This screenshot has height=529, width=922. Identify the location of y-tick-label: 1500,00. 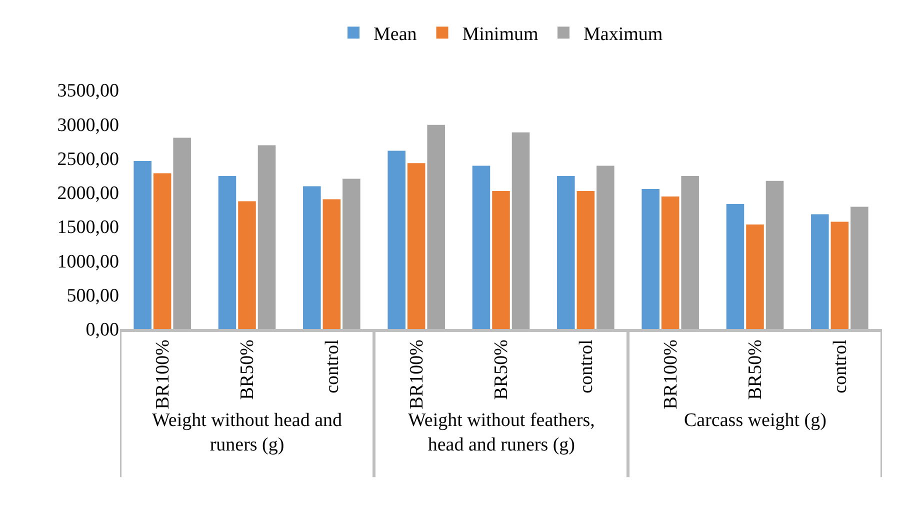
(88, 227).